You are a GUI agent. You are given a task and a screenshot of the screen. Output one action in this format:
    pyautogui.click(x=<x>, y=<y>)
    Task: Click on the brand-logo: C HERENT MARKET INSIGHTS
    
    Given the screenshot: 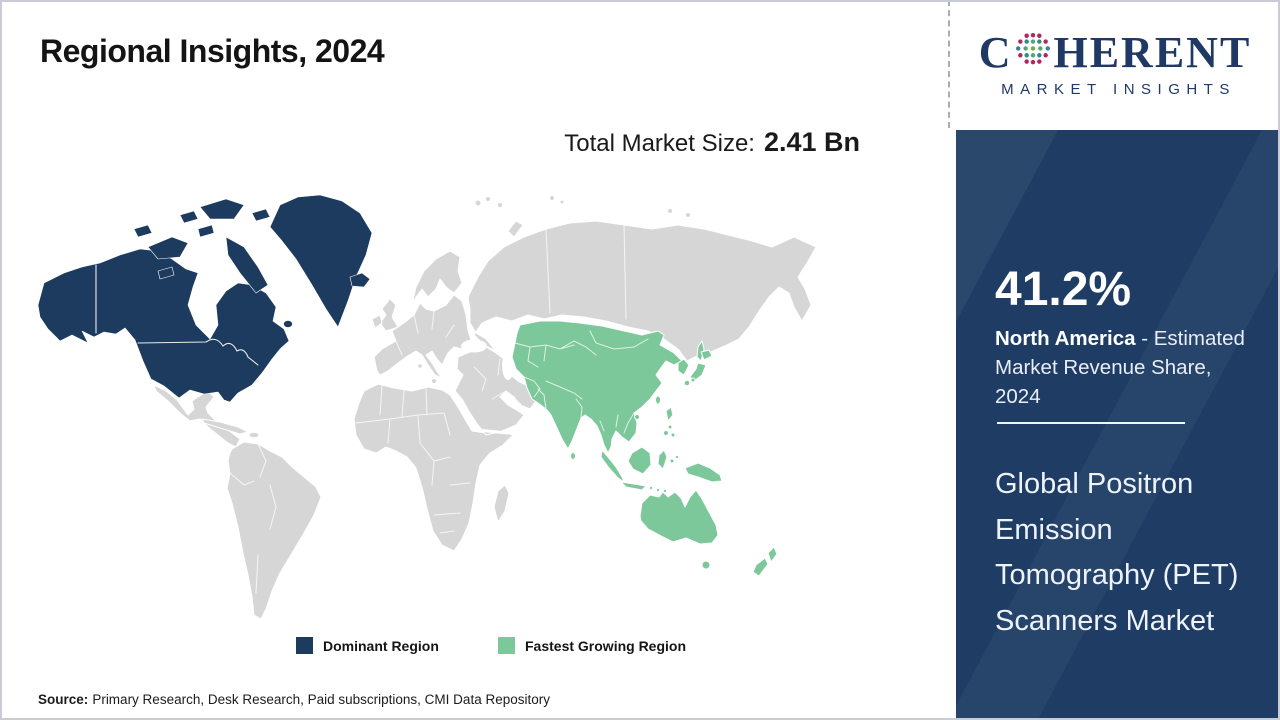 What is the action you would take?
    pyautogui.click(x=1114, y=64)
    